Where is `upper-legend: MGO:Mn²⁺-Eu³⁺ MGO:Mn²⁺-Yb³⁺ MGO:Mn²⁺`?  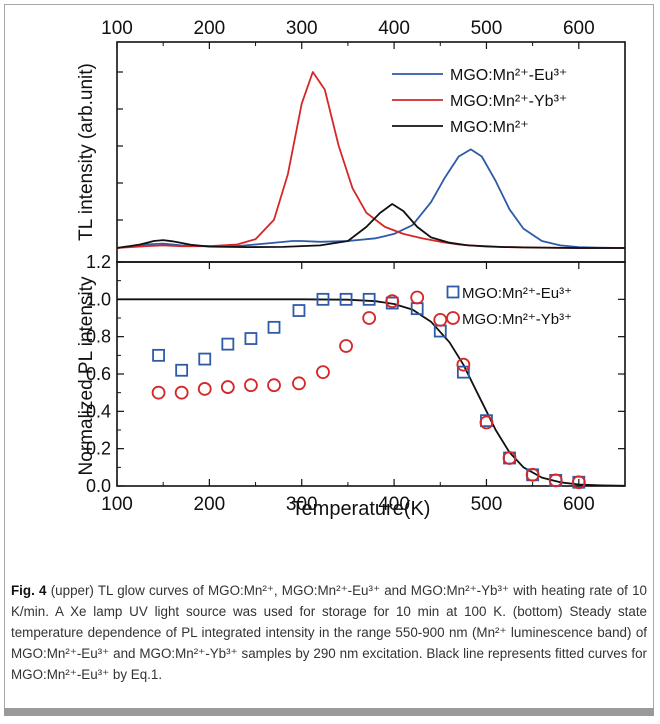 upper-legend: MGO:Mn²⁺-Eu³⁺ MGO:Mn²⁺-Yb³⁺ MGO:Mn²⁺ is located at coordinates (479, 101).